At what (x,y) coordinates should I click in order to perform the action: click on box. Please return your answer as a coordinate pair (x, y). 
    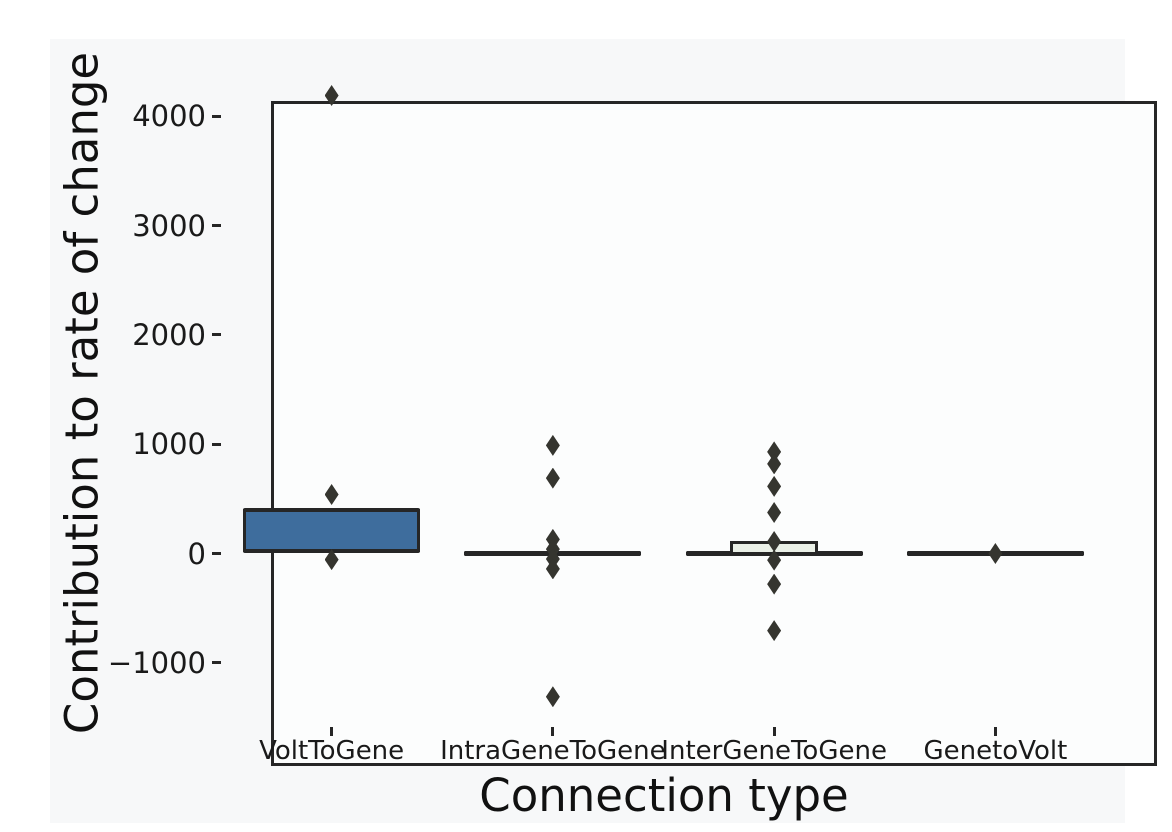
    Looking at the image, I should click on (332, 530).